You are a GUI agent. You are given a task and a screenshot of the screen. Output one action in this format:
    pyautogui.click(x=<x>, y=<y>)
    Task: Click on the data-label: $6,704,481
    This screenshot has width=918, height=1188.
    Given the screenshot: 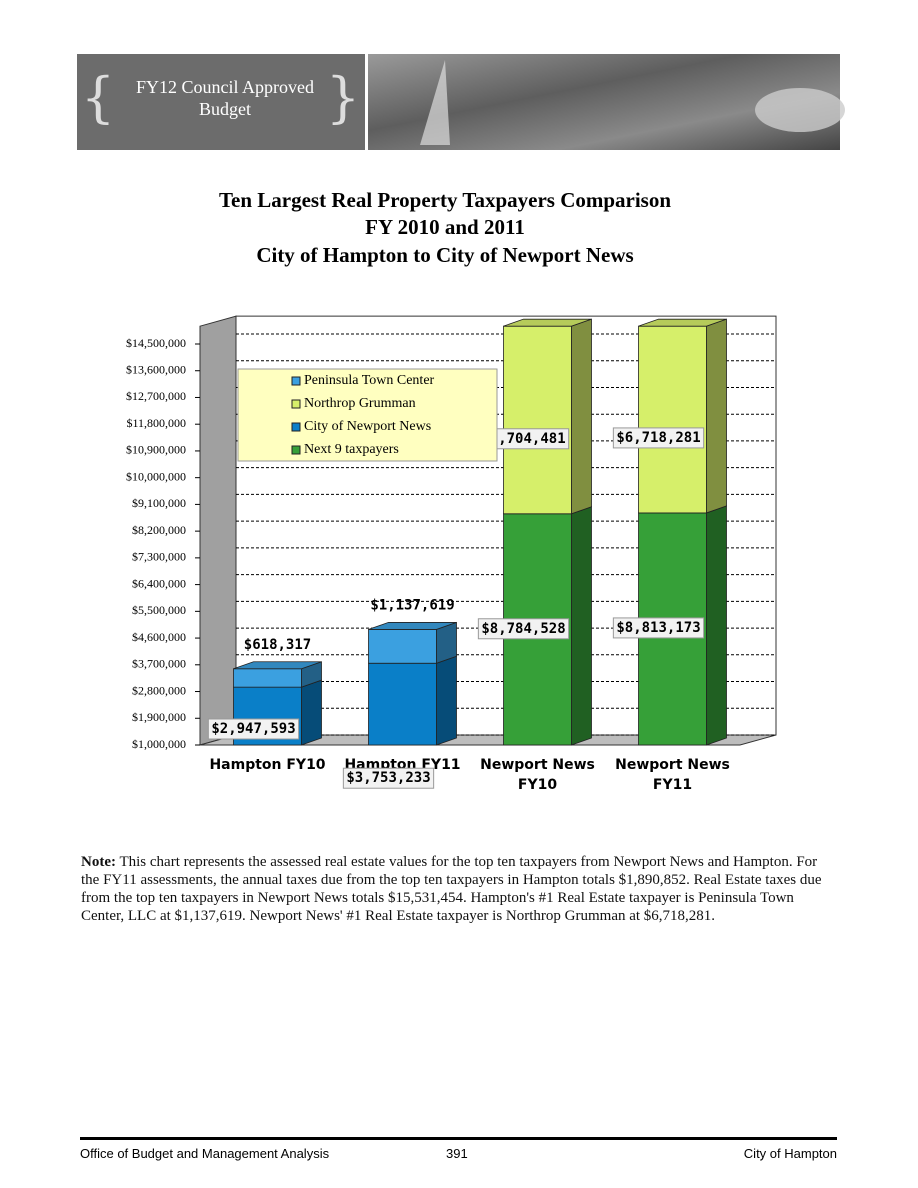 What is the action you would take?
    pyautogui.click(x=523, y=439)
    